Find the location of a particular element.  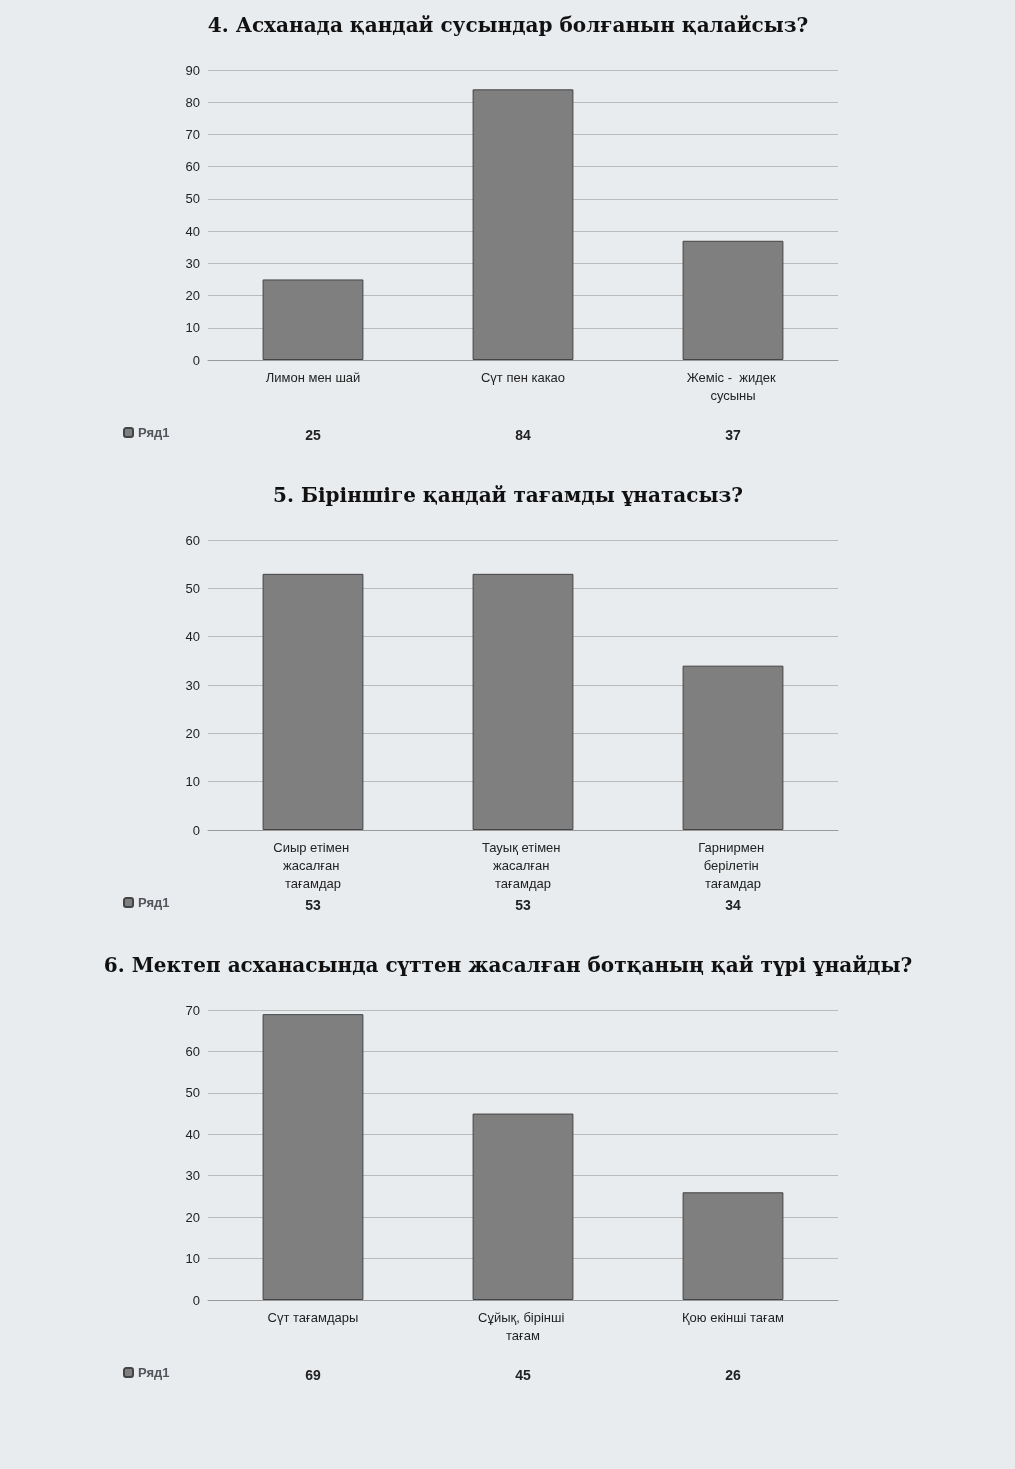

x-tick-label: Гарнирмен берілетін тағамдар is located at coordinates (732, 865).